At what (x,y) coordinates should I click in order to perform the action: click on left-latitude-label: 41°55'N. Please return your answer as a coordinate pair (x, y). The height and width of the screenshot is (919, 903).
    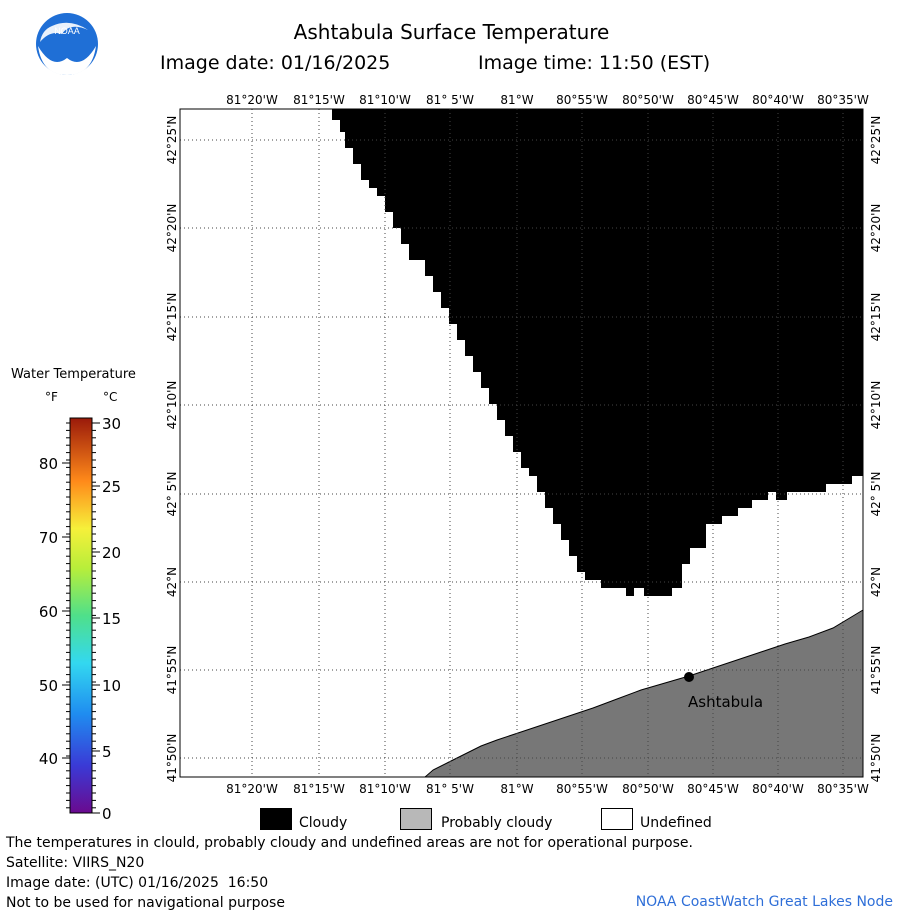
    Looking at the image, I should click on (172, 670).